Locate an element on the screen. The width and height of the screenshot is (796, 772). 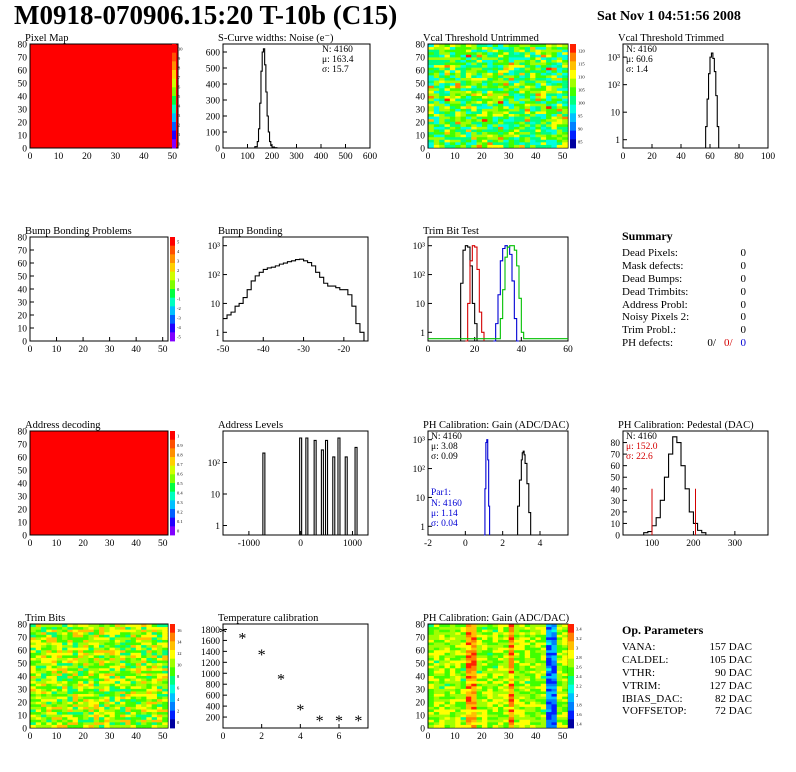
palette-label: 0 is located at coordinates (178, 289).